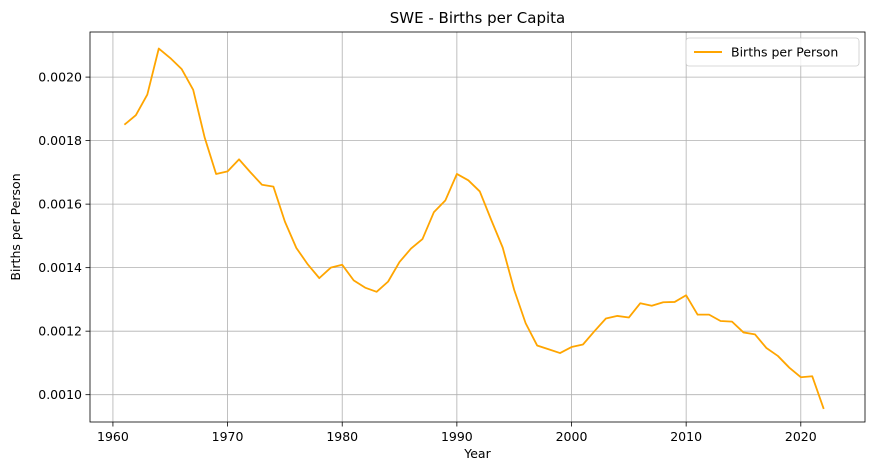  I want to click on x-tick-label: 1970, so click(228, 436).